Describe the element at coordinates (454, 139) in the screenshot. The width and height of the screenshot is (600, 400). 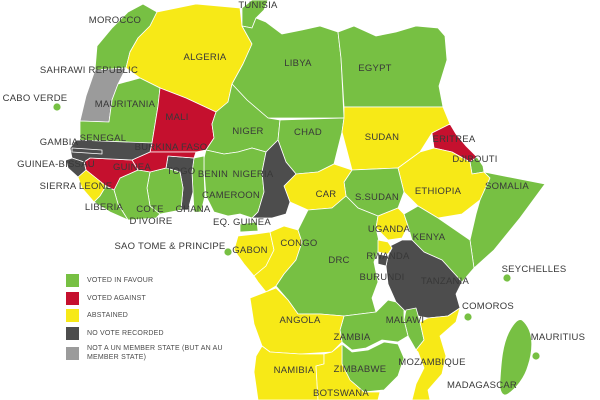
I see `label-eritrea: ERITREA` at that location.